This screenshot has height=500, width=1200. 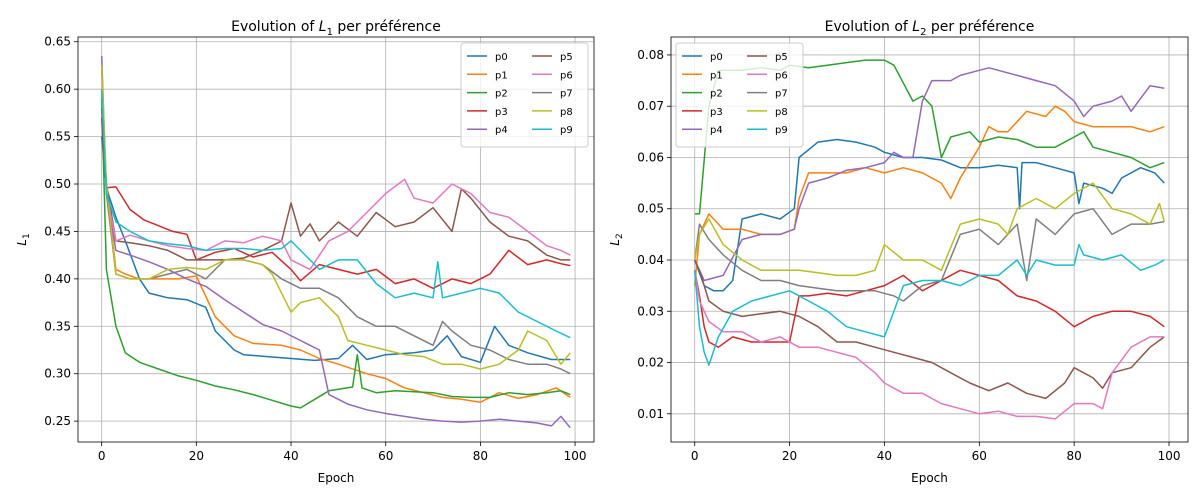 What do you see at coordinates (57, 137) in the screenshot?
I see `y-tick-label: 0.55` at bounding box center [57, 137].